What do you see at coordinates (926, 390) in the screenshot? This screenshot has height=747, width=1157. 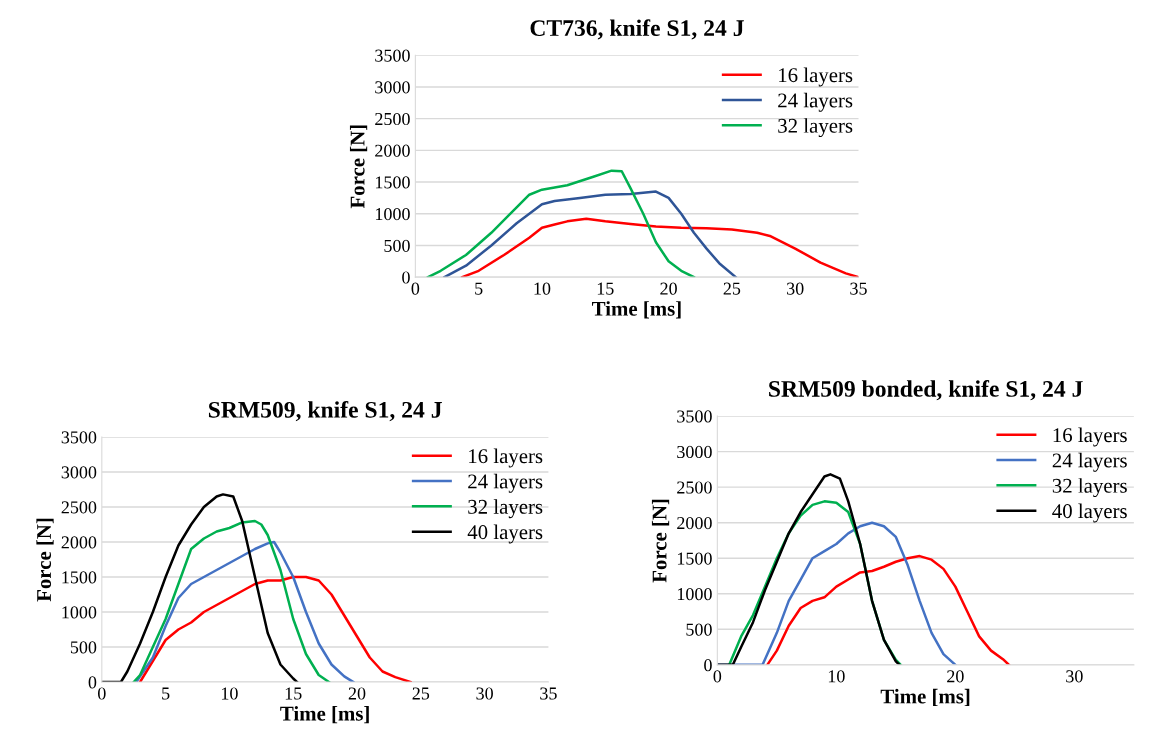 I see `chart-title: SRM509 bonded, knife S1, 24 J` at bounding box center [926, 390].